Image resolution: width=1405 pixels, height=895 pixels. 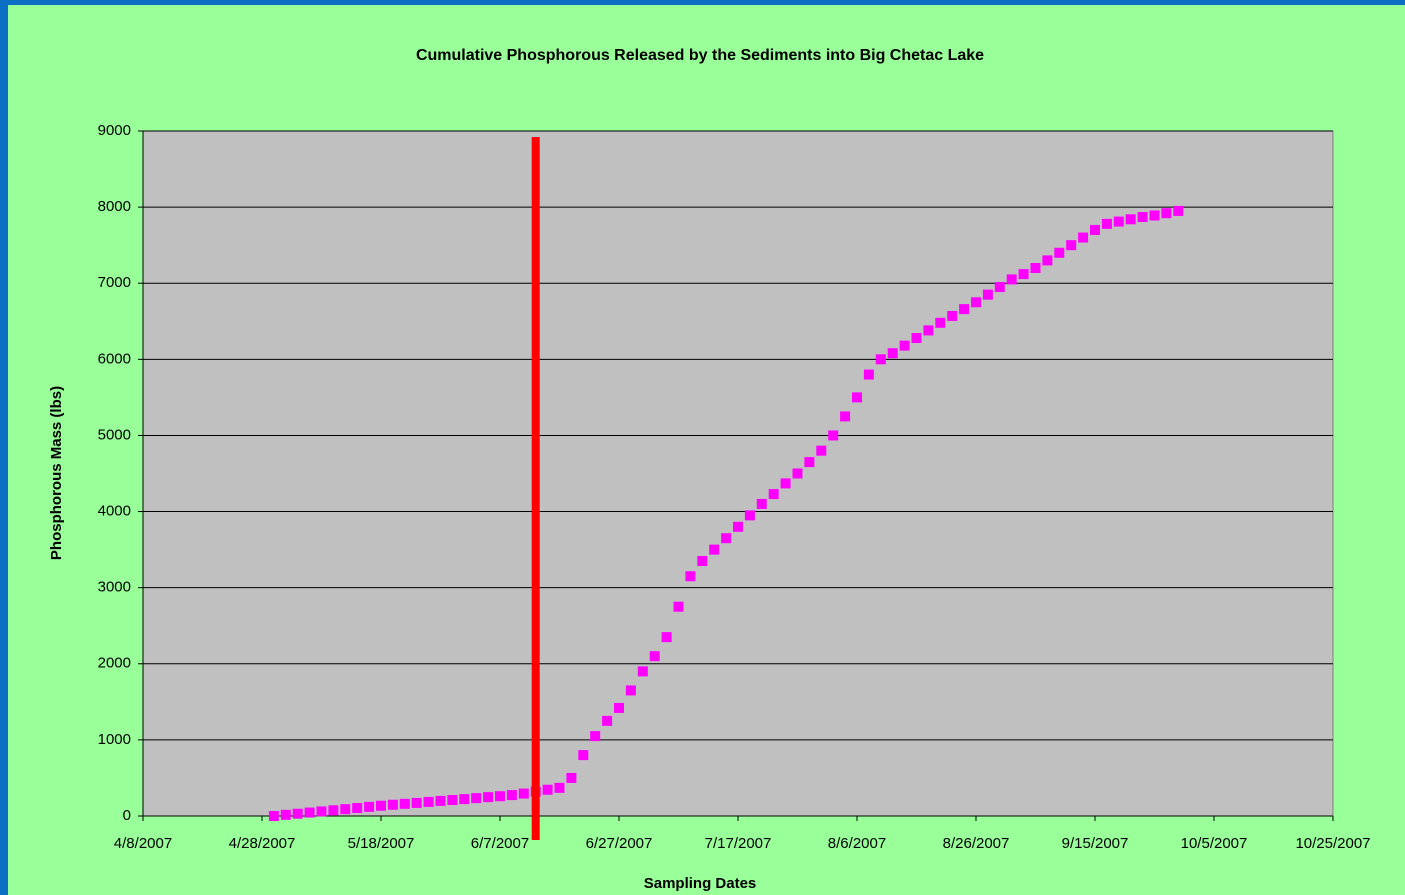 What do you see at coordinates (114, 739) in the screenshot?
I see `y-tick-label: 1000` at bounding box center [114, 739].